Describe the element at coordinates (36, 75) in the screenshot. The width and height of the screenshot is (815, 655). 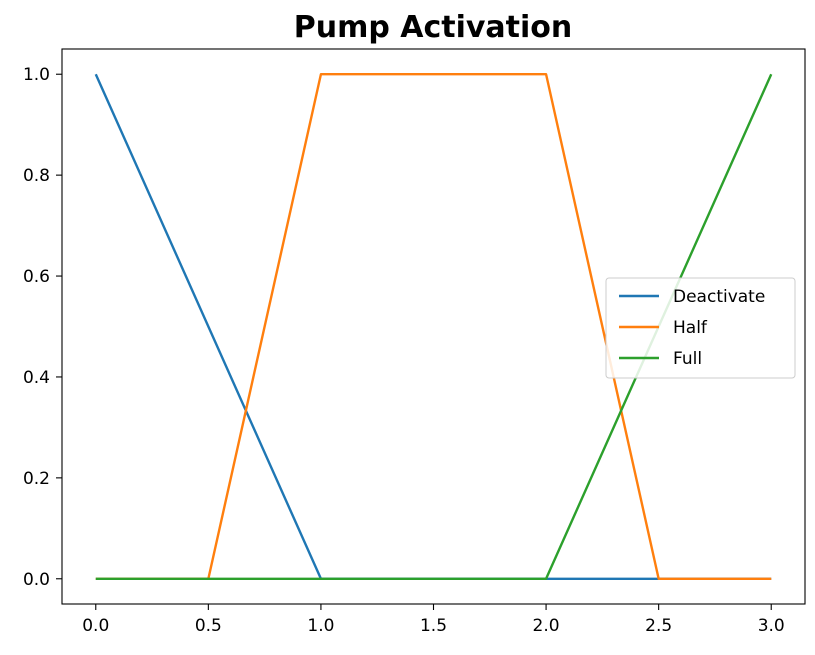
I see `y-tick-label: 1.0` at that location.